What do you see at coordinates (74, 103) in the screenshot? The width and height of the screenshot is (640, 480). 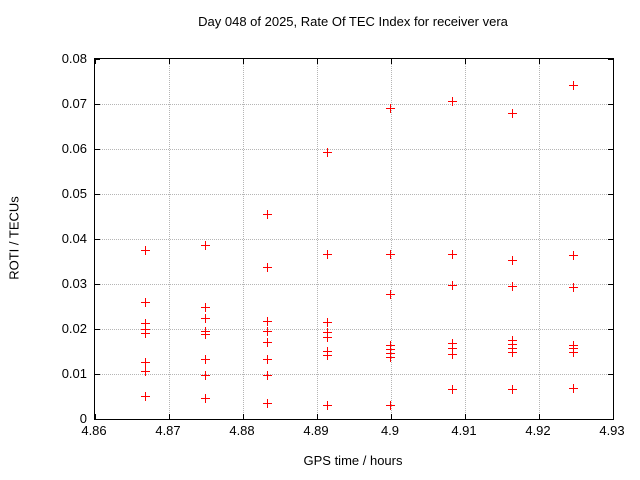 I see `y-tick-label: 0.07` at bounding box center [74, 103].